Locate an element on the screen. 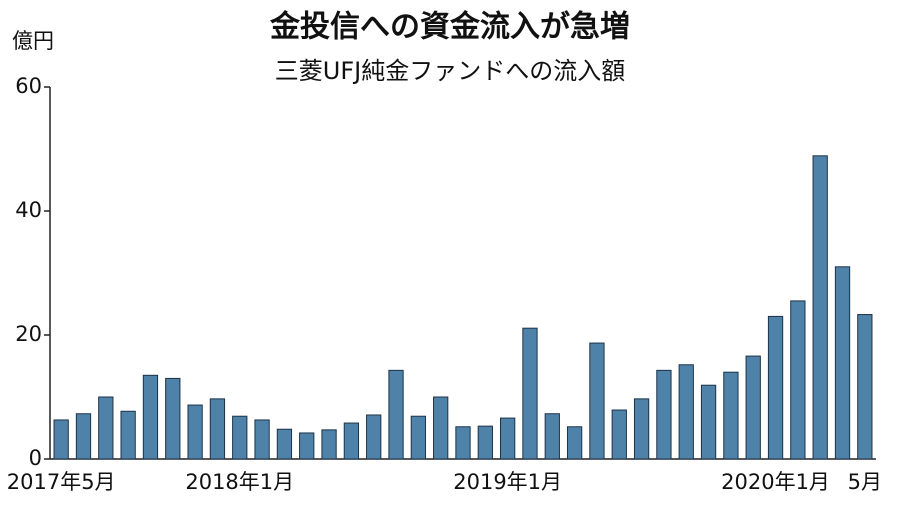  x-tick-label: 2018年1月 is located at coordinates (239, 482).